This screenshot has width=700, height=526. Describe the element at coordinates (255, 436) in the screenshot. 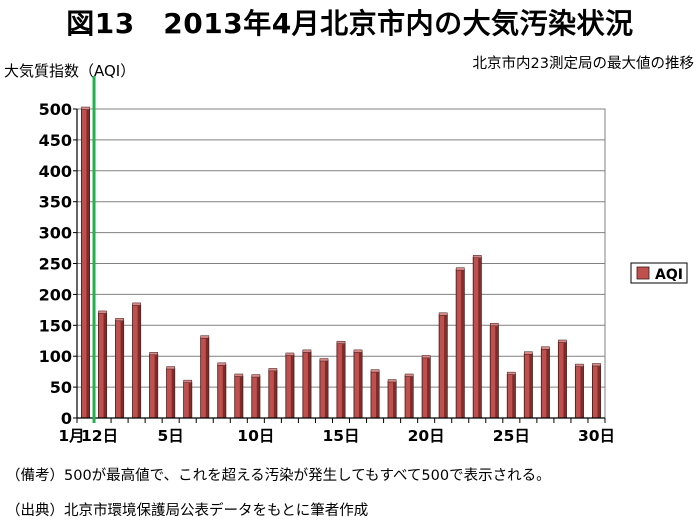

I see `x-tick-label: 10日` at that location.